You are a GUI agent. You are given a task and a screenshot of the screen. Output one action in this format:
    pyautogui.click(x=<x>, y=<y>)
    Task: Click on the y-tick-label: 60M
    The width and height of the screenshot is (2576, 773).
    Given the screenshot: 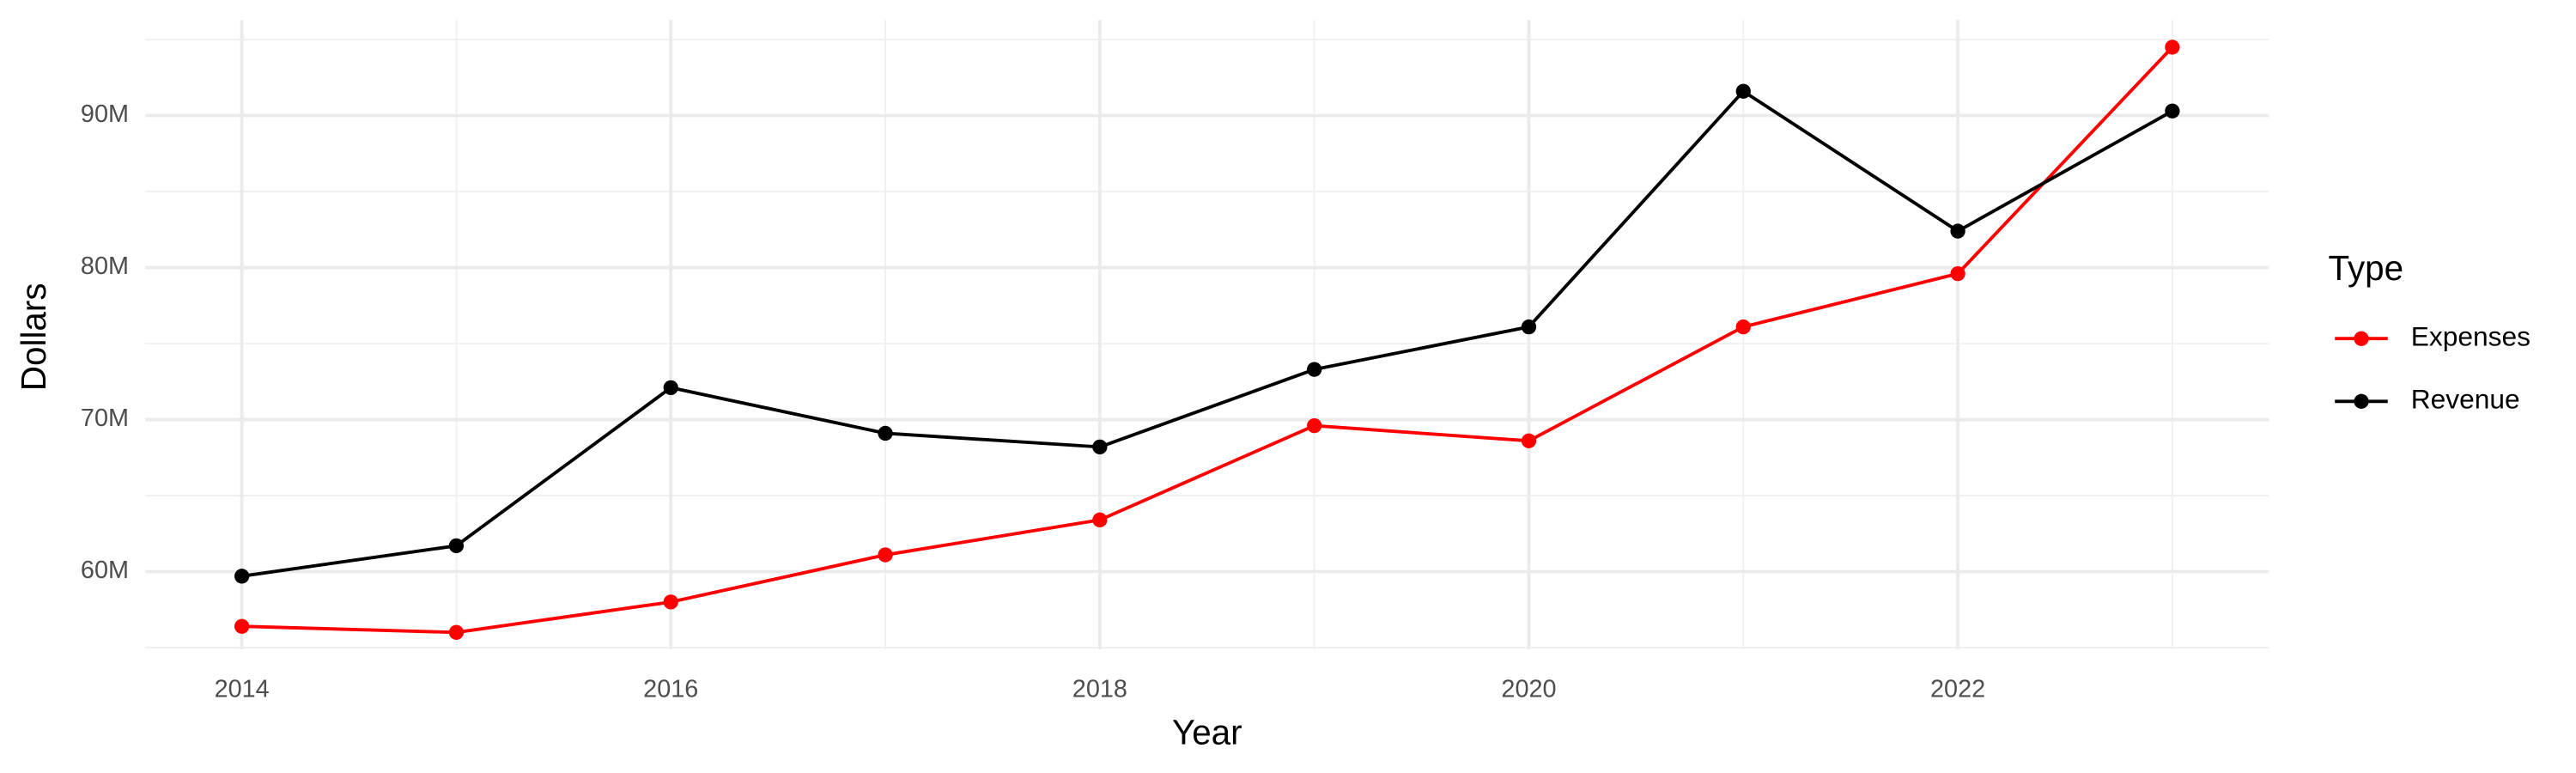 What is the action you would take?
    pyautogui.click(x=105, y=570)
    